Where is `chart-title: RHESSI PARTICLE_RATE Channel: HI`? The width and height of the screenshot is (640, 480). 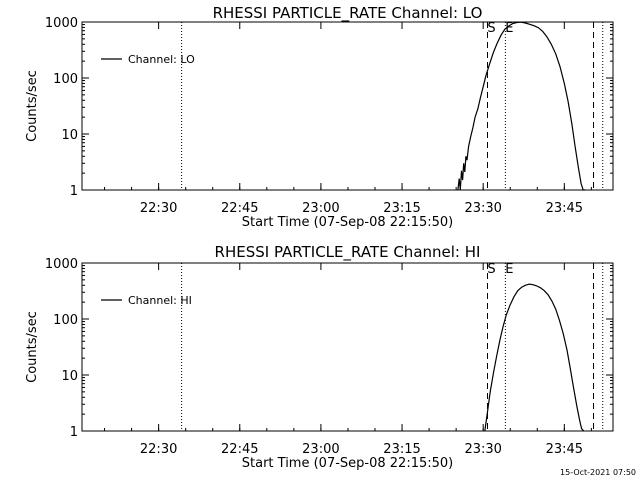 chart-title: RHESSI PARTICLE_RATE Channel: HI is located at coordinates (348, 252).